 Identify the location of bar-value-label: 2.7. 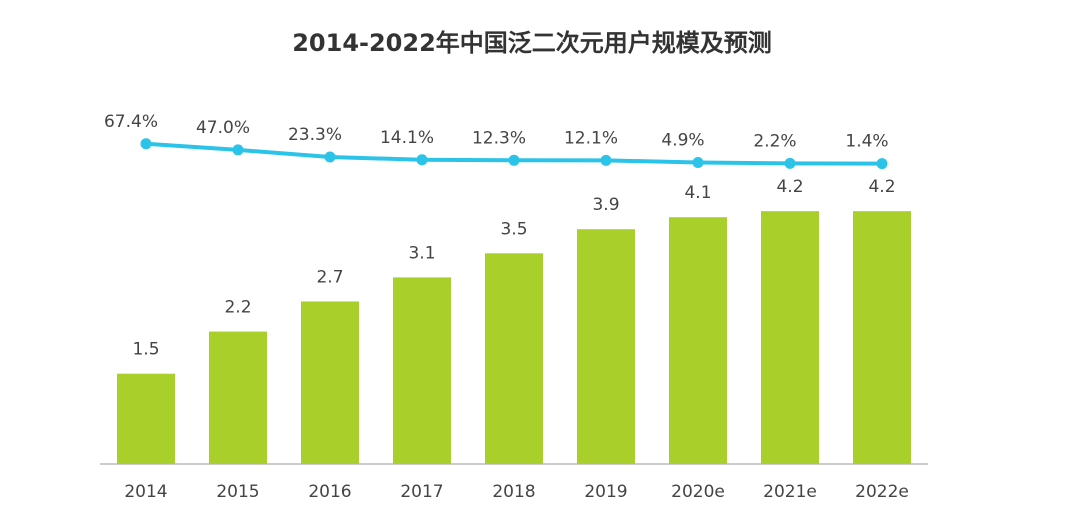
(329, 277).